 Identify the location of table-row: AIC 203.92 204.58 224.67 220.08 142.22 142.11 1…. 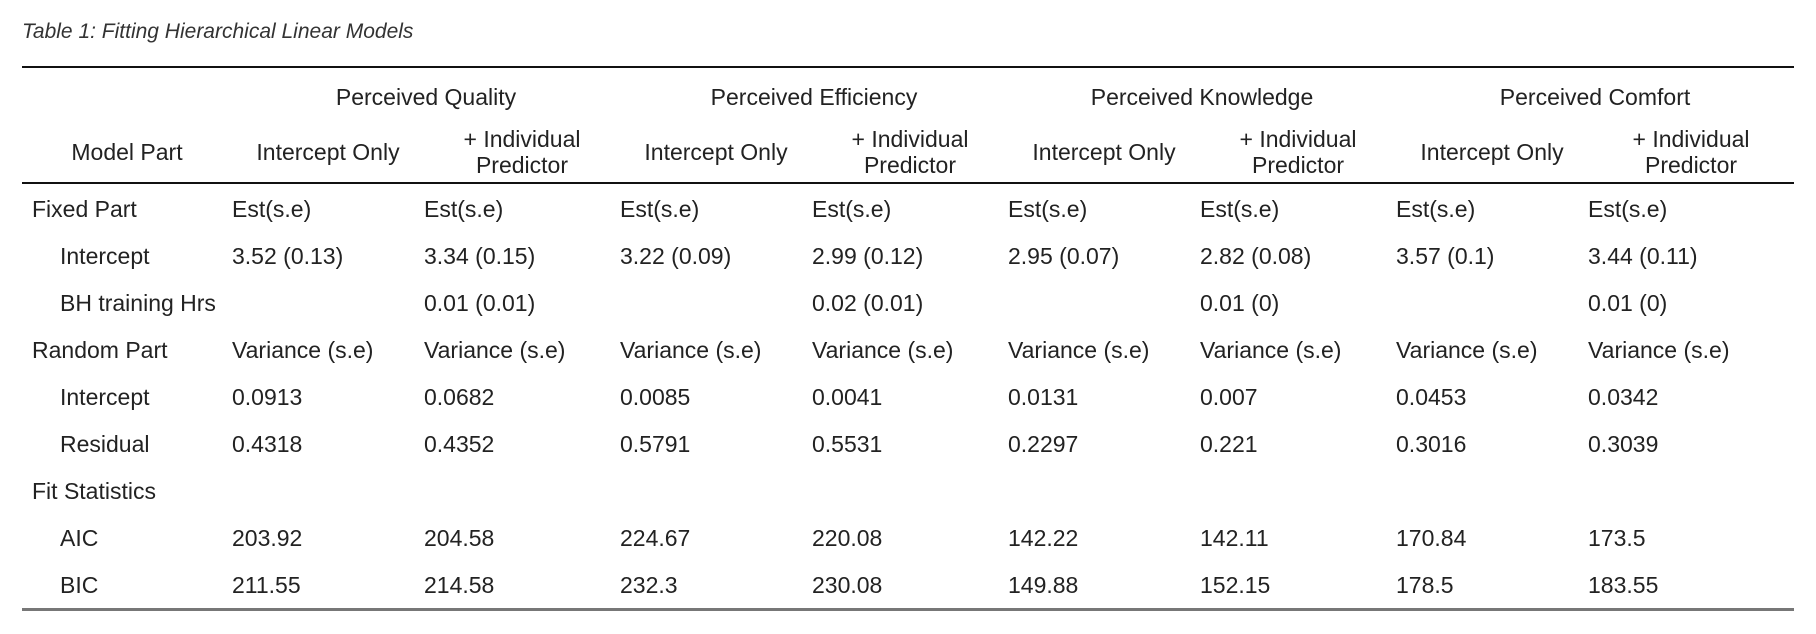
(908, 538).